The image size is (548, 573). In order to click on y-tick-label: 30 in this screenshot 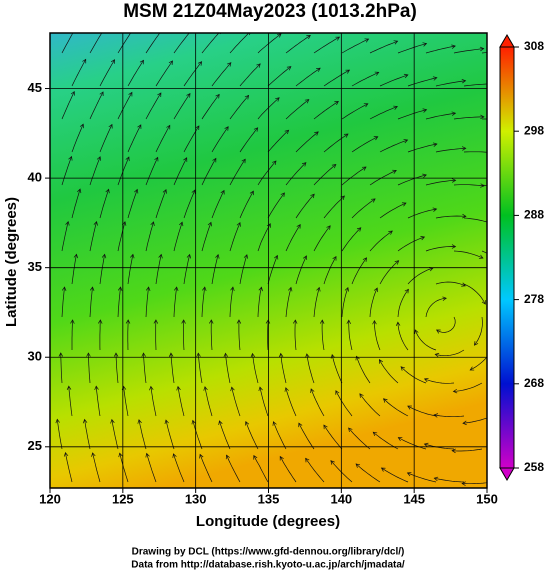, I will do `click(35, 356)`.